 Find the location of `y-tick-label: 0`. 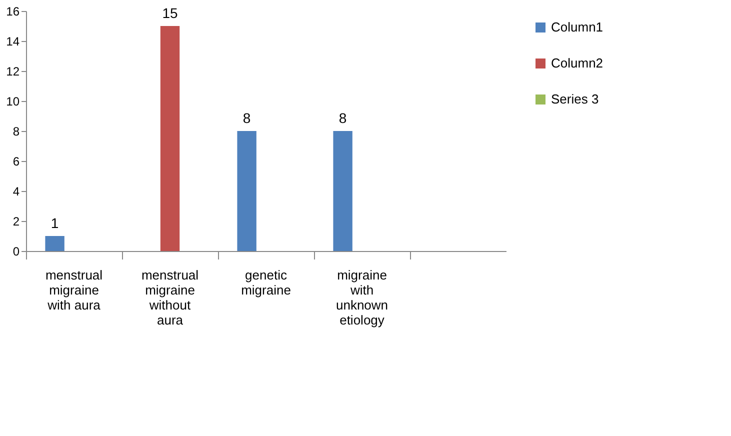

y-tick-label: 0 is located at coordinates (16, 251).